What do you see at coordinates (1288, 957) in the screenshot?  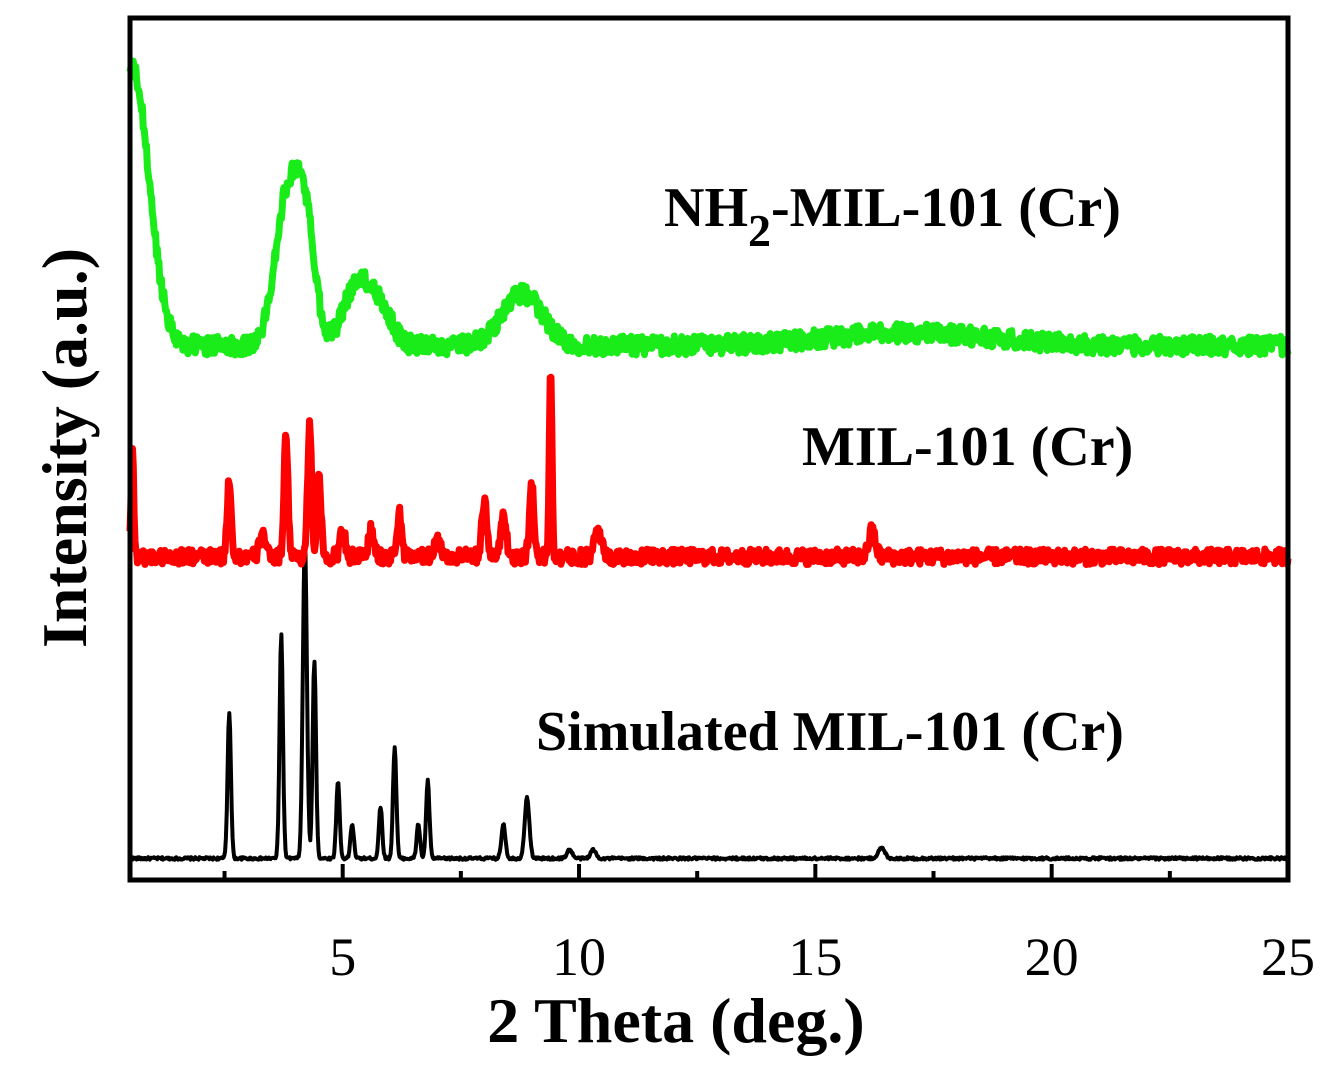 I see `x-tick-label-25: 25` at bounding box center [1288, 957].